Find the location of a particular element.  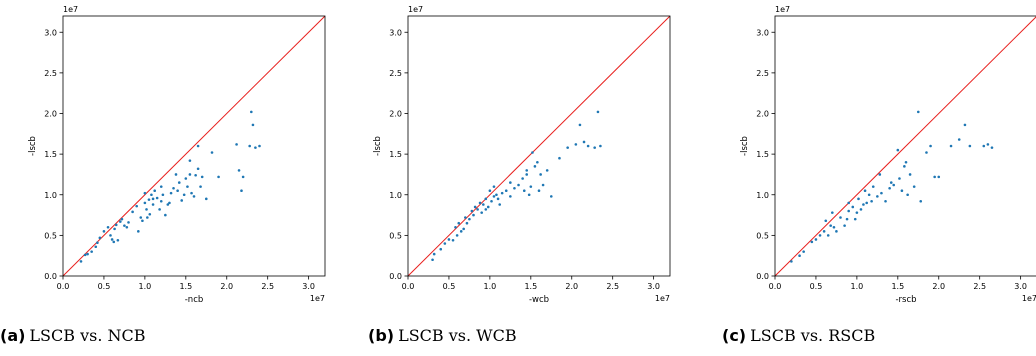

y-tick-label: 0.0 is located at coordinates (50, 276).